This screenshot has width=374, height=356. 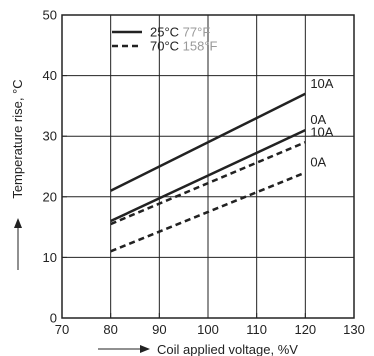 What do you see at coordinates (227, 349) in the screenshot?
I see `x-axis-label: Coil applied voltage, %V` at bounding box center [227, 349].